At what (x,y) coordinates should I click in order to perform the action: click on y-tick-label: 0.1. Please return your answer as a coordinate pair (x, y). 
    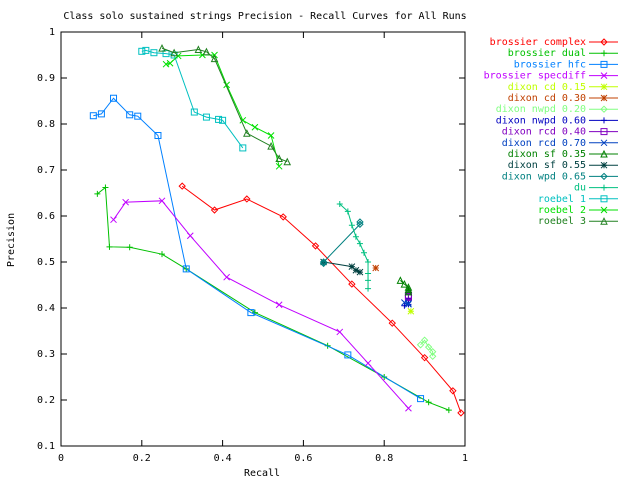
    Looking at the image, I should click on (46, 446).